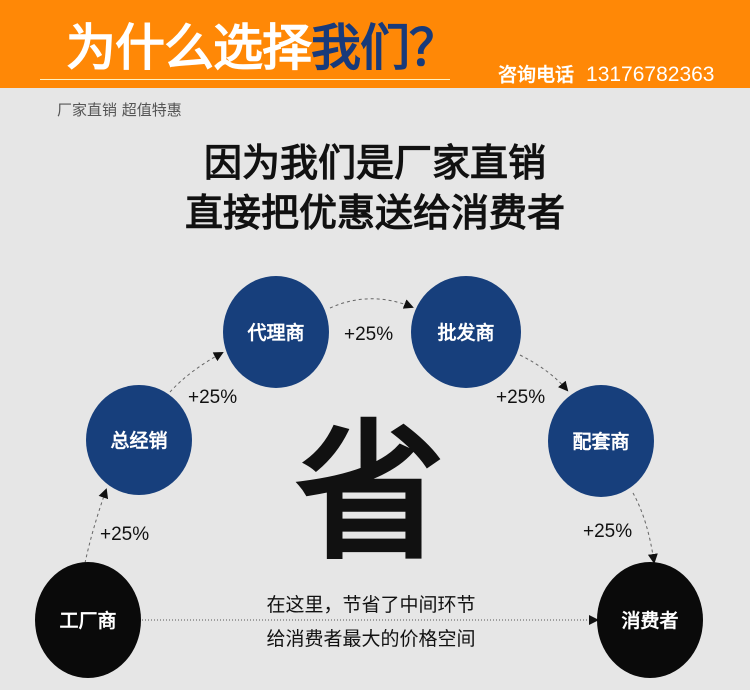  Describe the element at coordinates (520, 397) in the screenshot. I see `markup-wholesaler-supplier: +25%` at that location.